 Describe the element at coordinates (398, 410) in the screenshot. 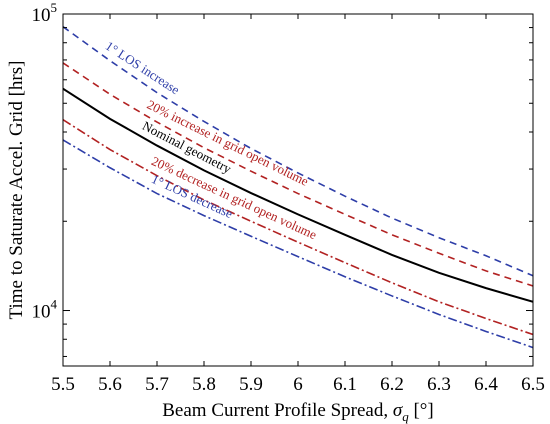

I see `x-axis-symbol: σ` at that location.